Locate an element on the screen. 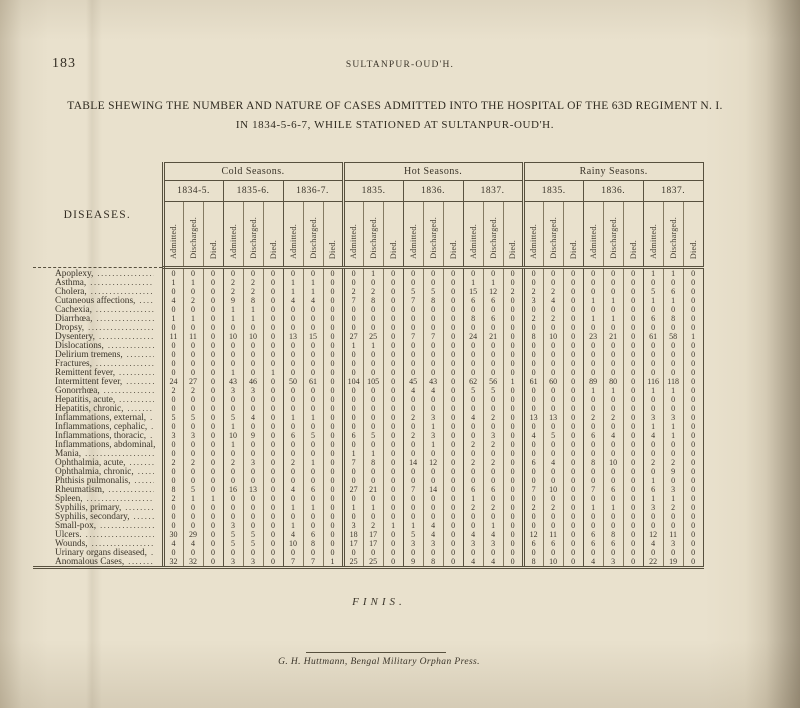  disease-label: Wounds, is located at coordinates (71, 543).